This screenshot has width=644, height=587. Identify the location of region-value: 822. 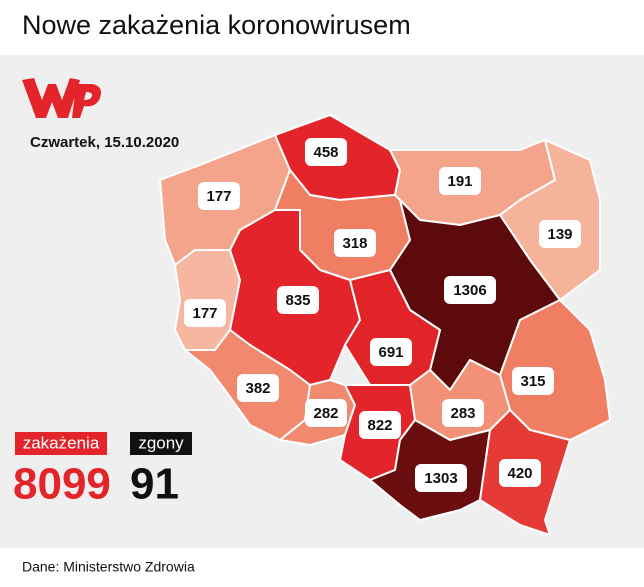
(379, 425).